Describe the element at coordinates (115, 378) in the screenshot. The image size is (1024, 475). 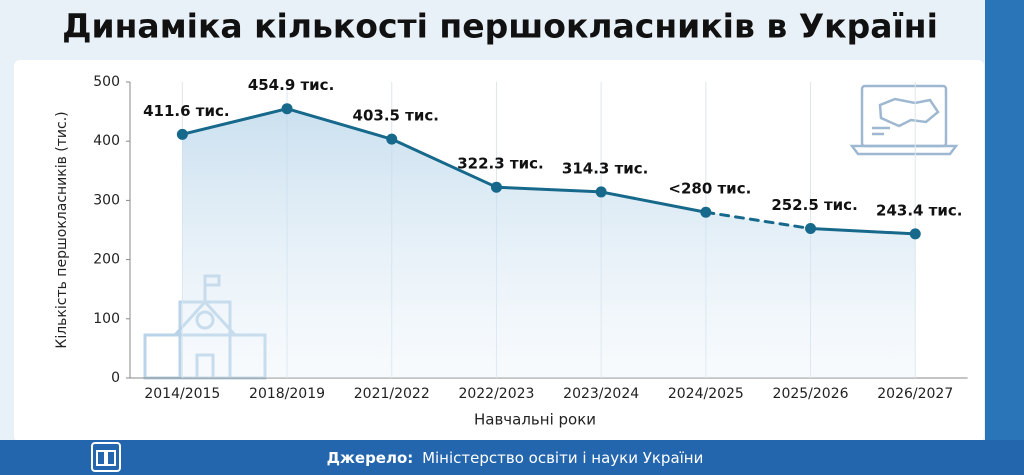
I see `y-tick-label: 0` at that location.